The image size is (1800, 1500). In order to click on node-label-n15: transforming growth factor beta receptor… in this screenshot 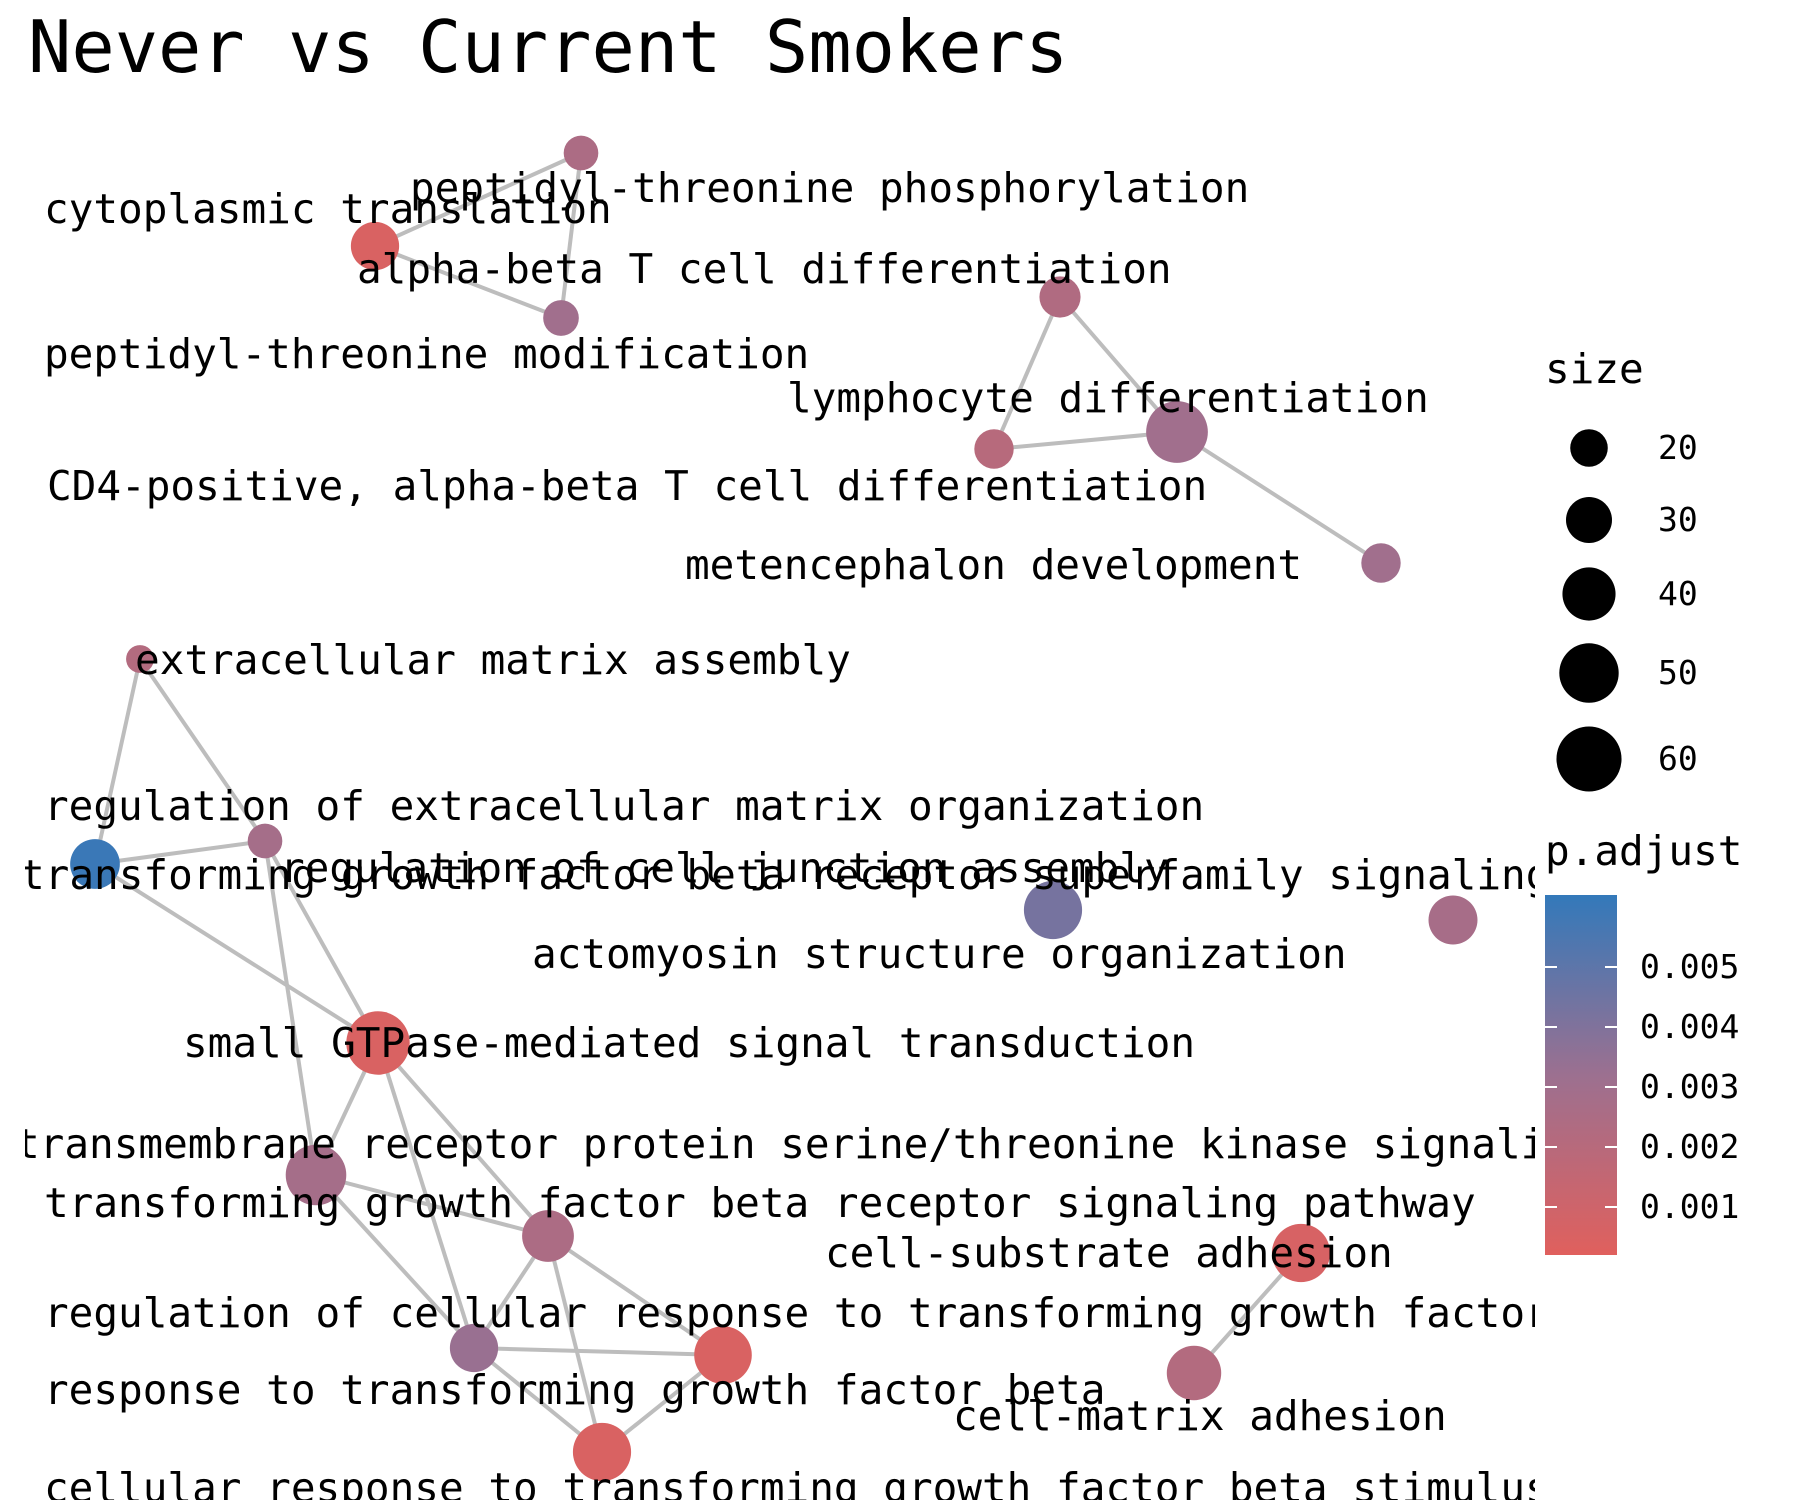, I will do `click(760, 1203)`.